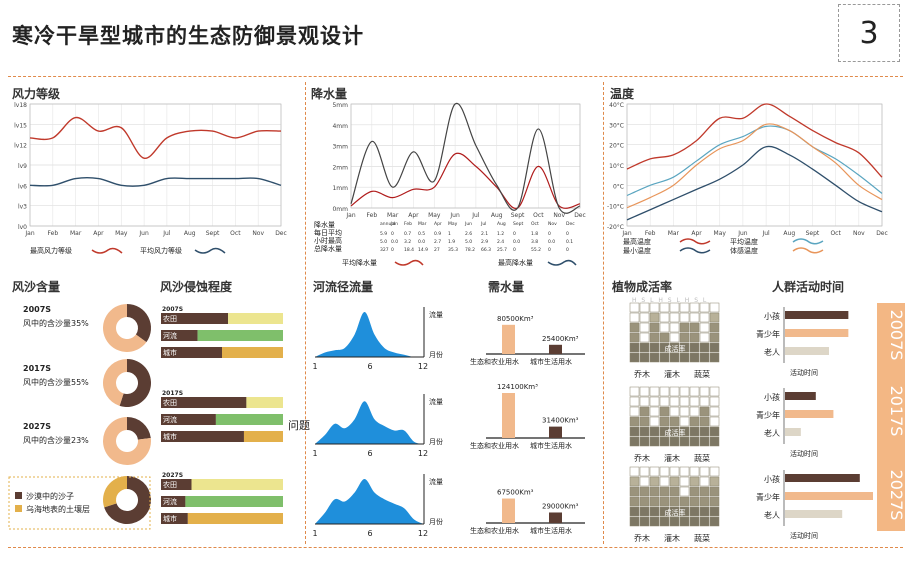 The height and width of the screenshot is (568, 910). I want to click on rain-table-cell: 66.3, so click(486, 250).